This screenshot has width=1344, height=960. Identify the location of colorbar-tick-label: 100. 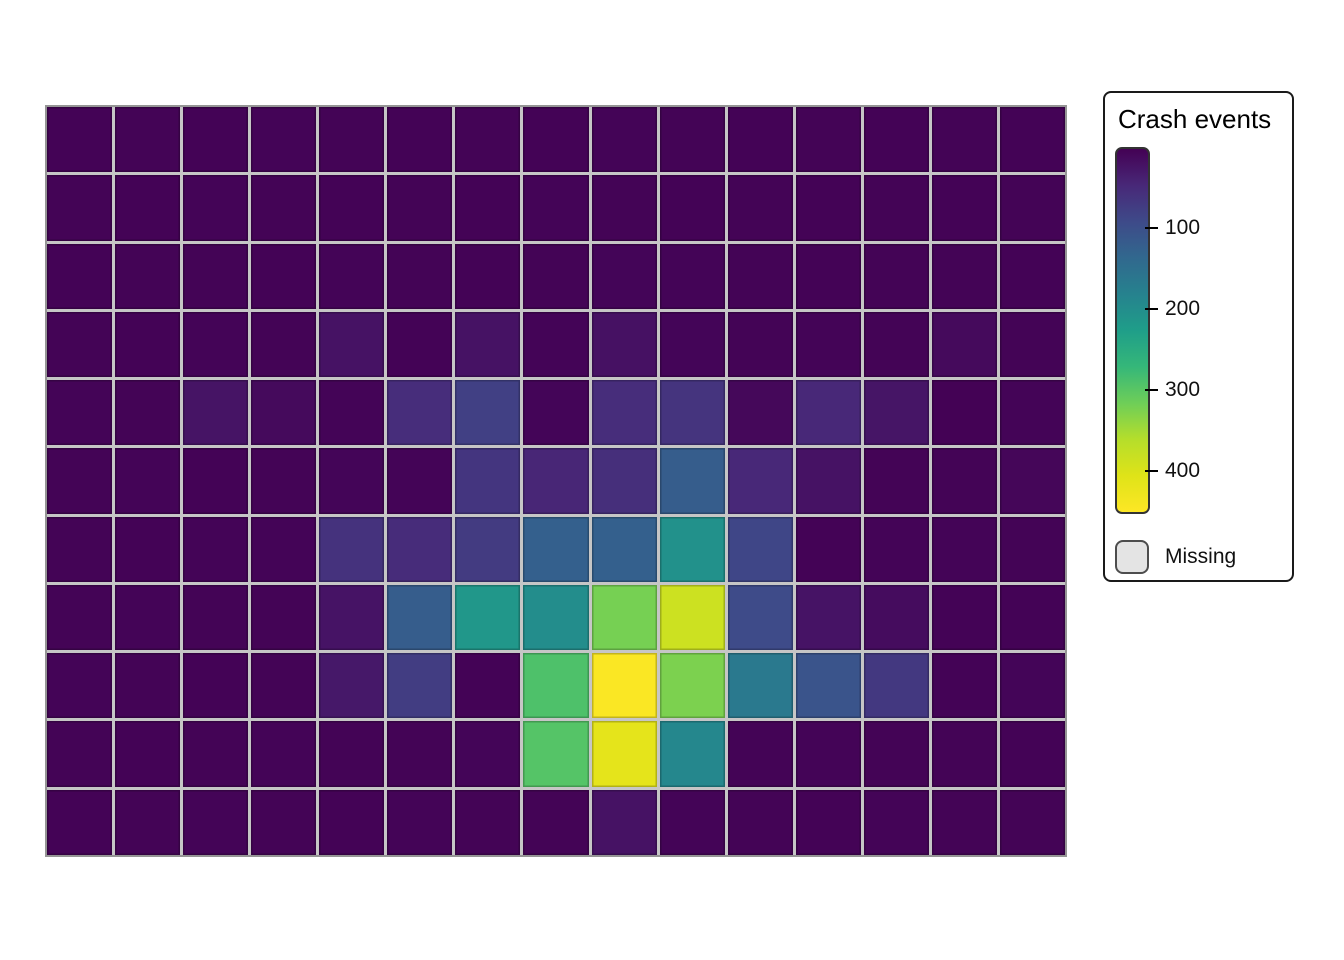
(1183, 227).